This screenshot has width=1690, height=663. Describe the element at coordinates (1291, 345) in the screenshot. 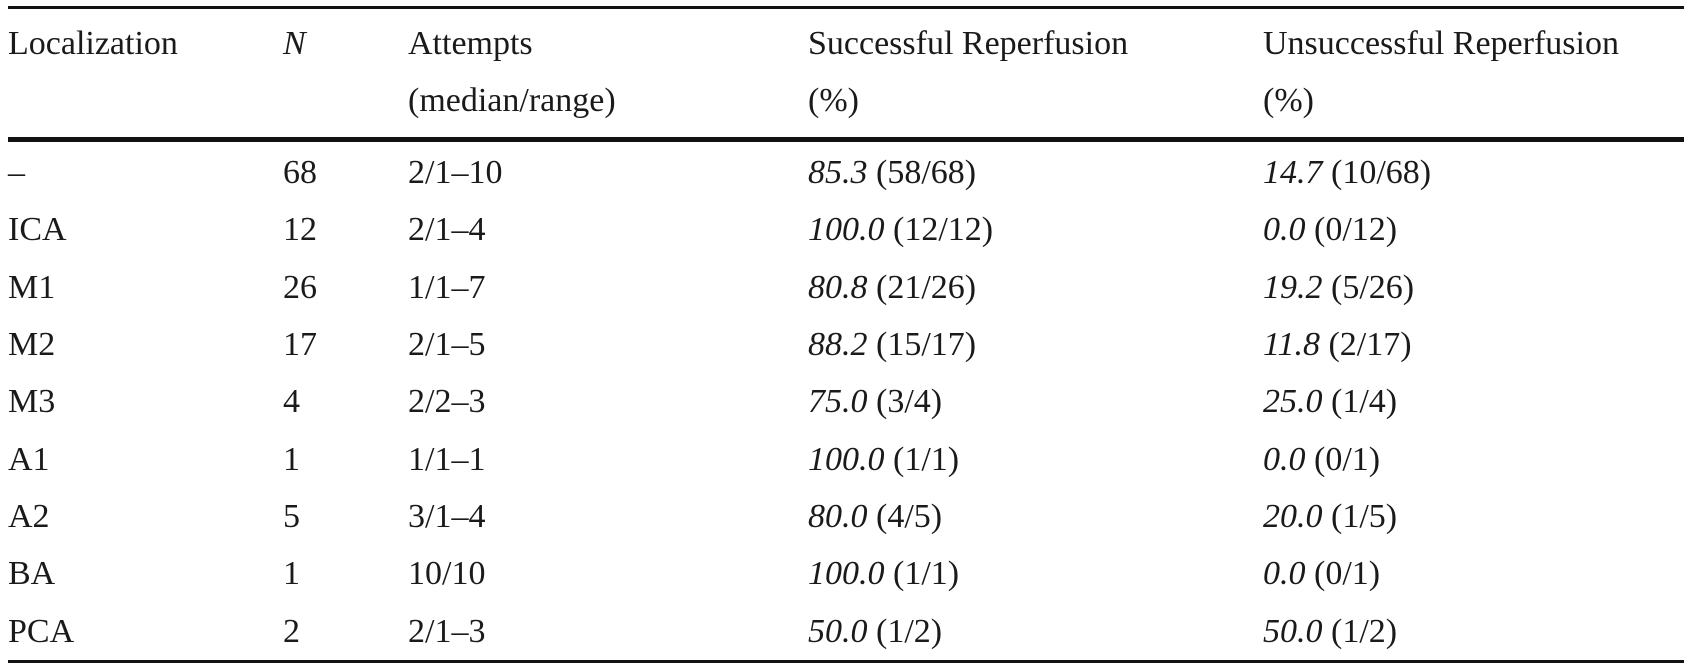

I see `unsuccessful-percent: 11.8` at that location.